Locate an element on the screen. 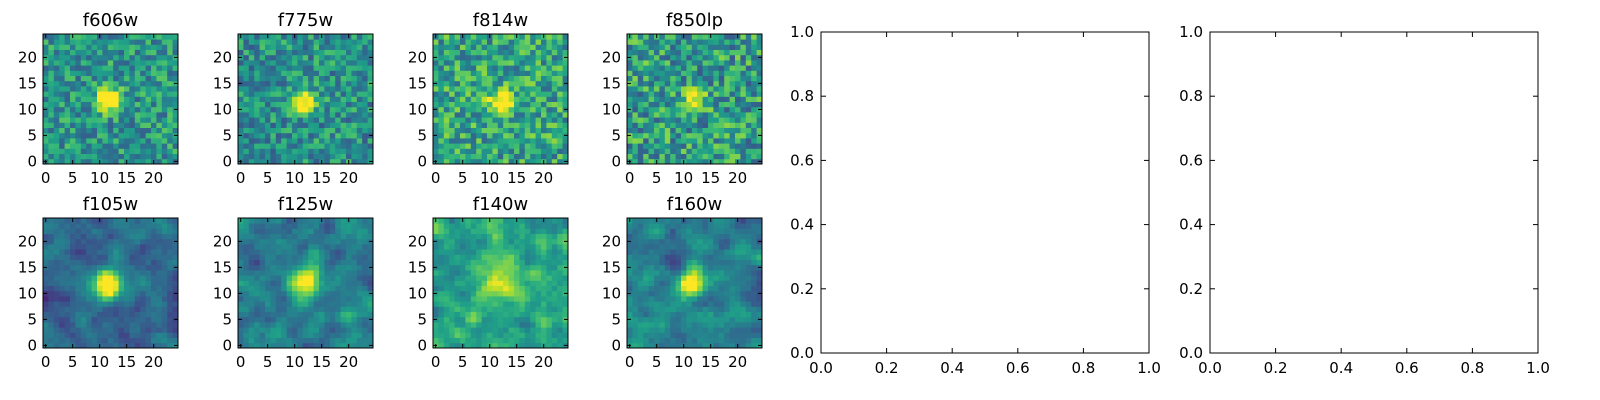  x-tick-label: 10 is located at coordinates (294, 178).